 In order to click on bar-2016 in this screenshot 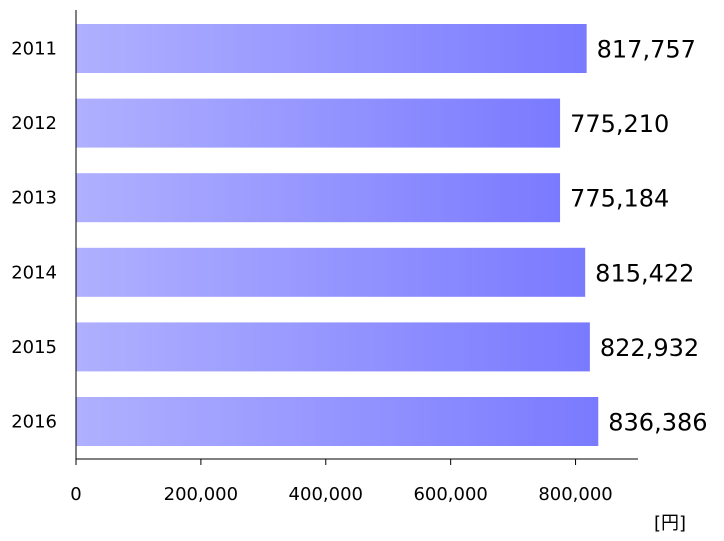, I will do `click(337, 421)`.